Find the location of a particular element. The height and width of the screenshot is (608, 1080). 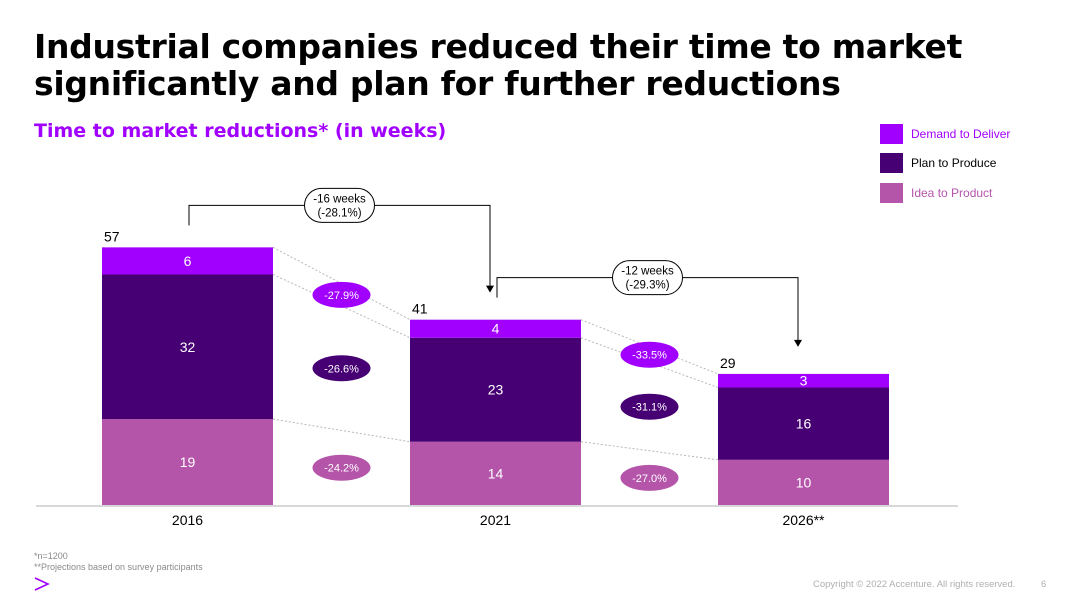

page-number: 6 is located at coordinates (1044, 584).